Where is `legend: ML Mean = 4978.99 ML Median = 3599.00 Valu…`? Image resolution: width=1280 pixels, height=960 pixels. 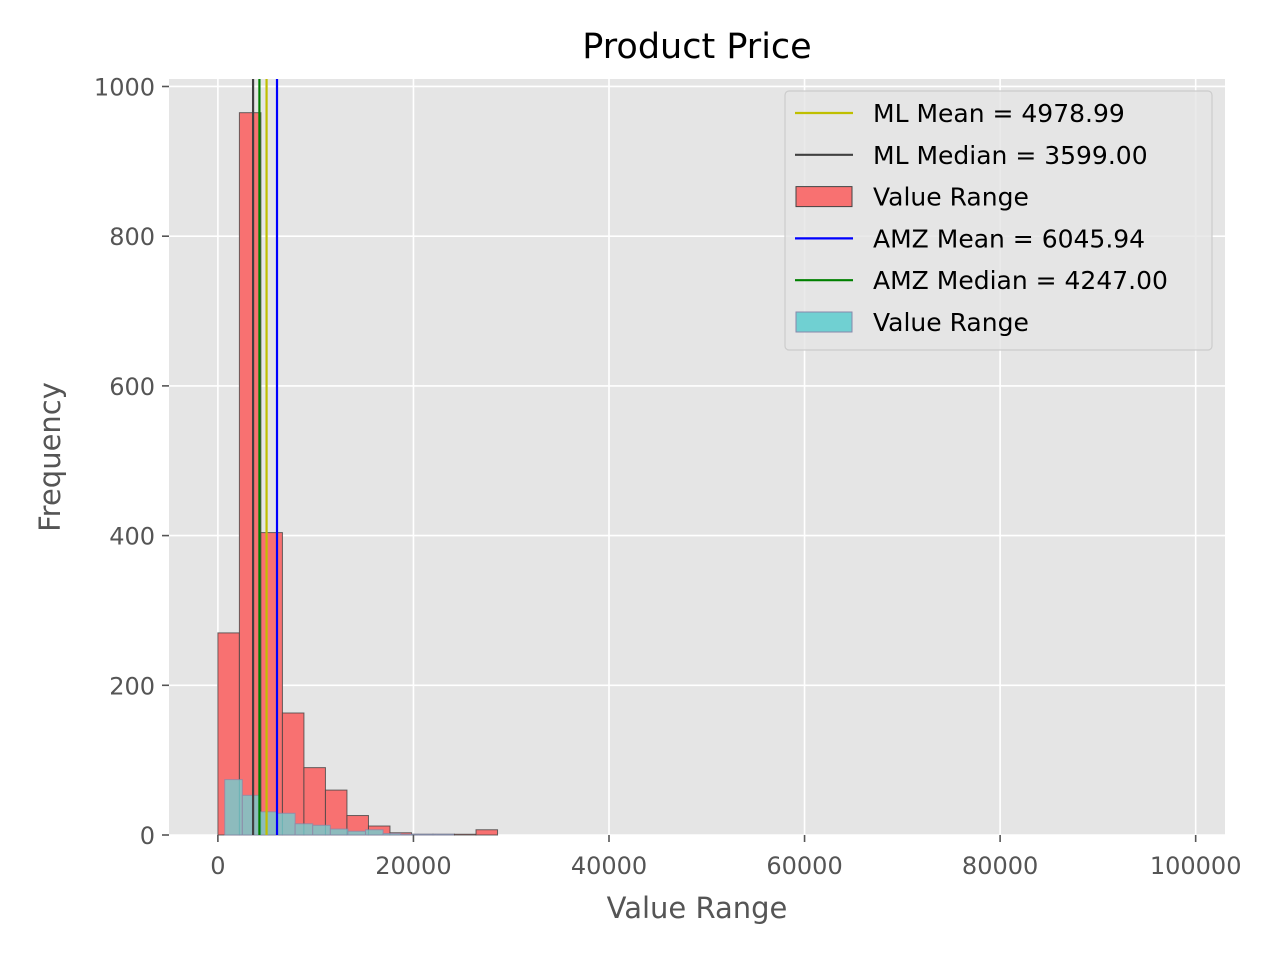
legend: ML Mean = 4978.99 ML Median = 3599.00 Valu… is located at coordinates (998, 220).